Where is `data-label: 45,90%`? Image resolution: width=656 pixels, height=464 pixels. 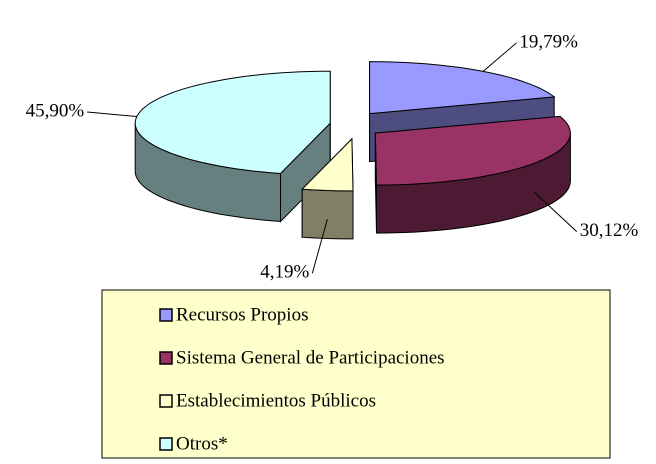 data-label: 45,90% is located at coordinates (55, 110).